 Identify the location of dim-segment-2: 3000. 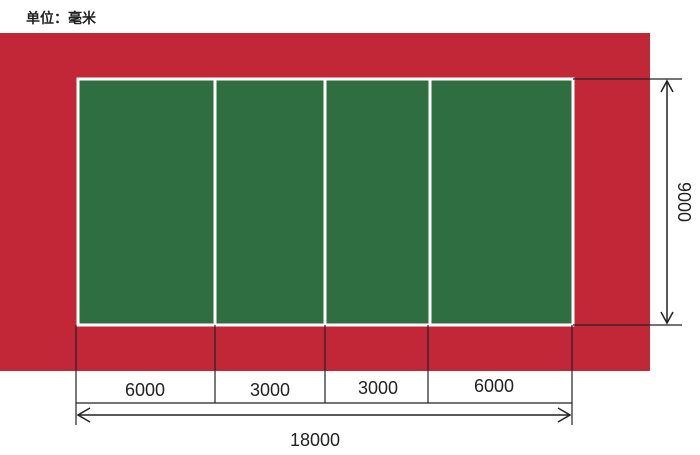
(270, 390).